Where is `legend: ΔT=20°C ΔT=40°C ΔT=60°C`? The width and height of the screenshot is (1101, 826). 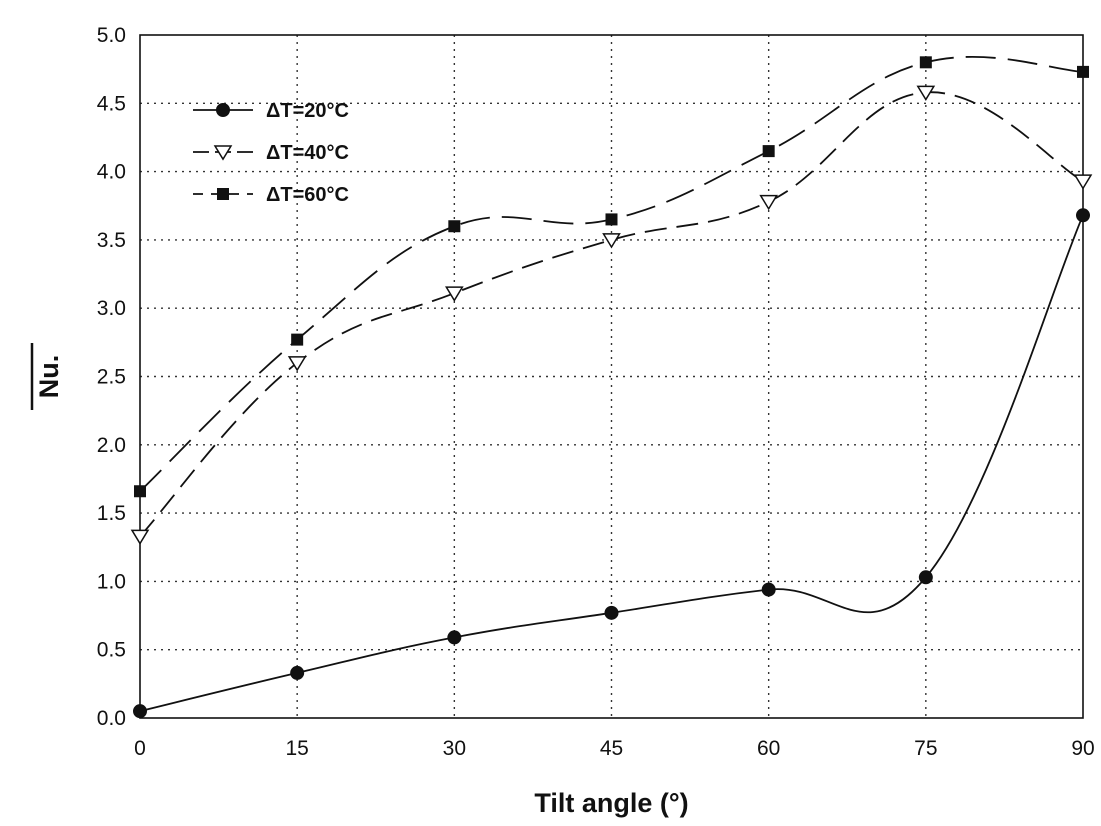
legend: ΔT=20°C ΔT=40°C ΔT=60°C is located at coordinates (271, 153).